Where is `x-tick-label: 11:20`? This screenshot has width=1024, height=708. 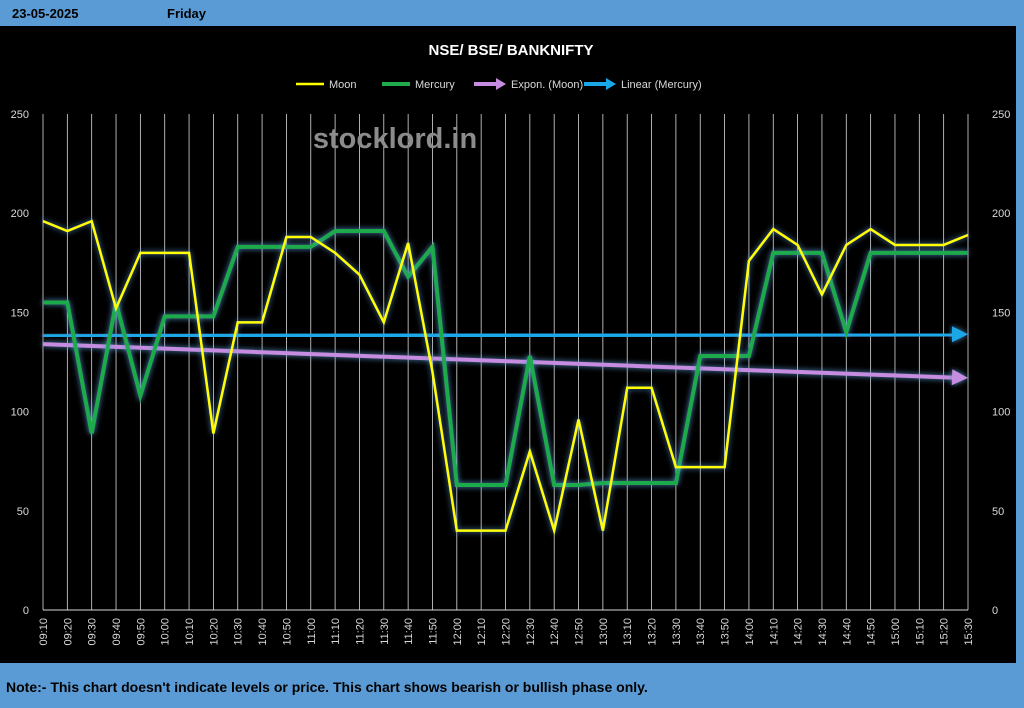 x-tick-label: 11:20 is located at coordinates (360, 631).